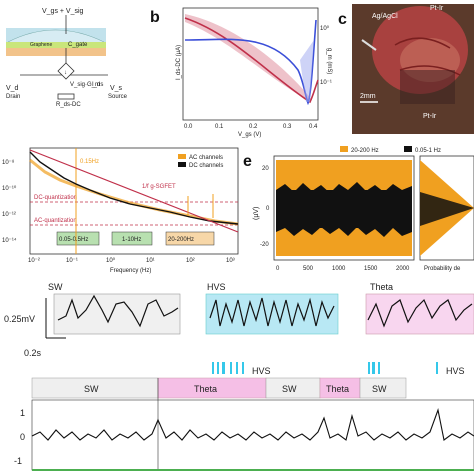 Image resolution: width=474 pixels, height=474 pixels. Describe the element at coordinates (55, 221) in the screenshot. I see `ac-quant-label: AC-quantization` at that location.